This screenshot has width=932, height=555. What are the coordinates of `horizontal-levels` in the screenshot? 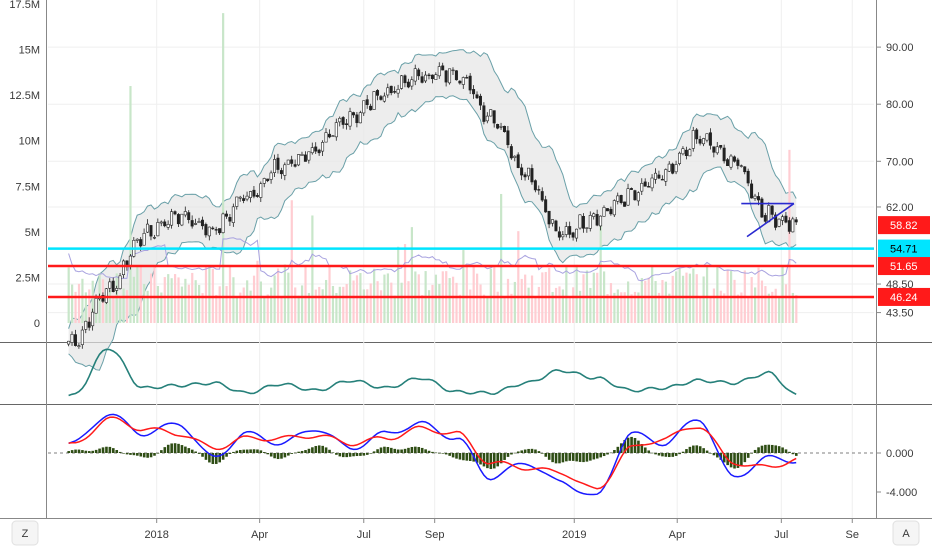 It's located at (461, 273).